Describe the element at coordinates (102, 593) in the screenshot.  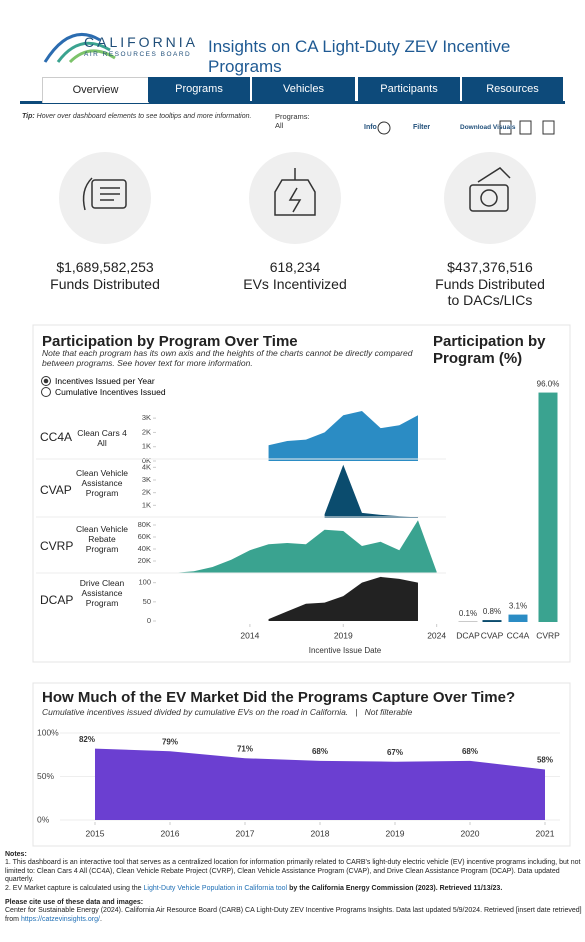
I see `program-name: Drive Clean Assistance Program` at that location.